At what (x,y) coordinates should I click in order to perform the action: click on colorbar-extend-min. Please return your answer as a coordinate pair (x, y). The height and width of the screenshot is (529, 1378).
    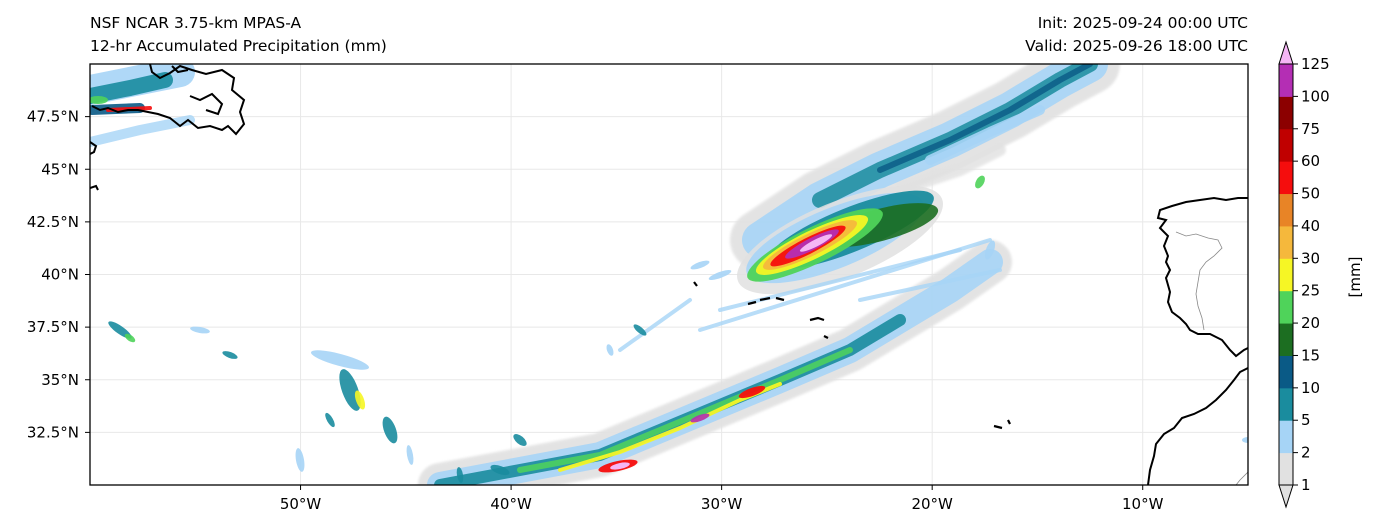
    Looking at the image, I should click on (1286, 496).